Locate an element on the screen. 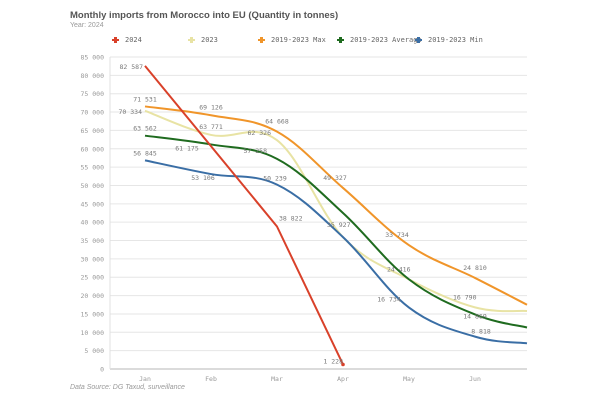  data-label: 50 239 is located at coordinates (275, 179).